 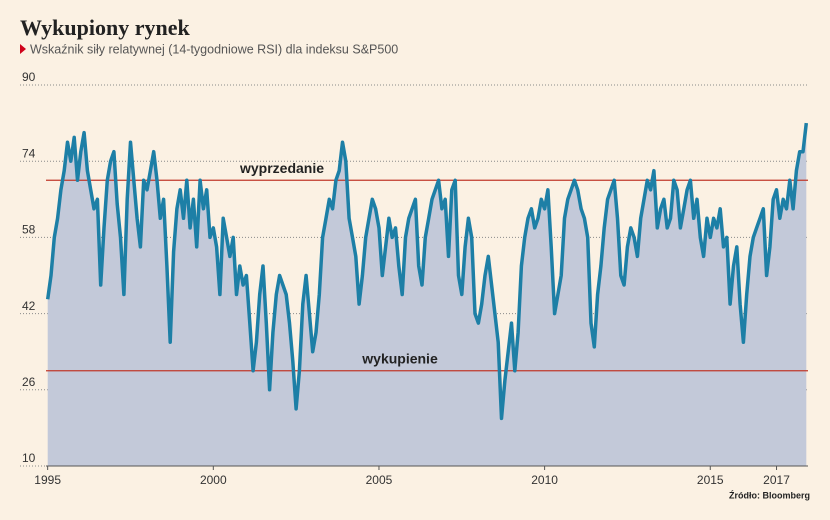 I want to click on y-tick-label: 74, so click(x=29, y=153).